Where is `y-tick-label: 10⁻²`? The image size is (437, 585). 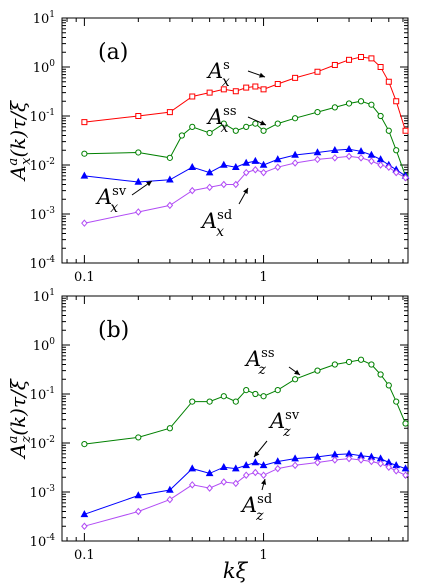 y-tick-label: 10⁻² is located at coordinates (42, 165).